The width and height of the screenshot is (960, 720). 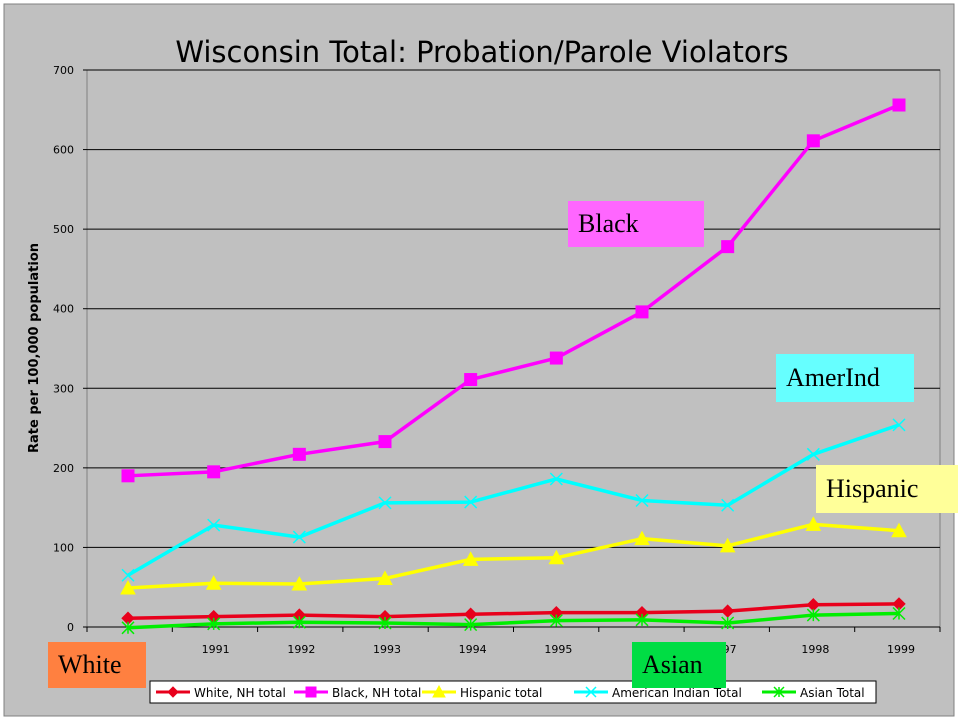 What do you see at coordinates (63, 547) in the screenshot?
I see `y-tick-label: 100` at bounding box center [63, 547].